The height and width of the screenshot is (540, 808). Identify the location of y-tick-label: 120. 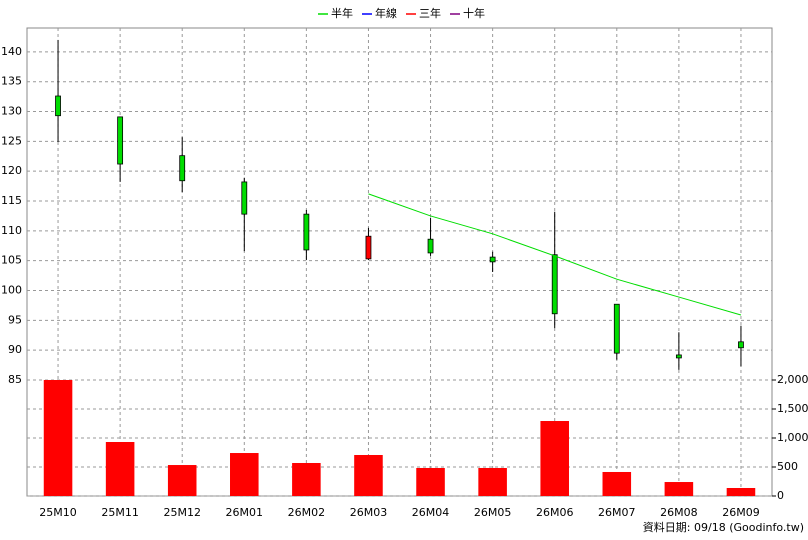
(11, 170).